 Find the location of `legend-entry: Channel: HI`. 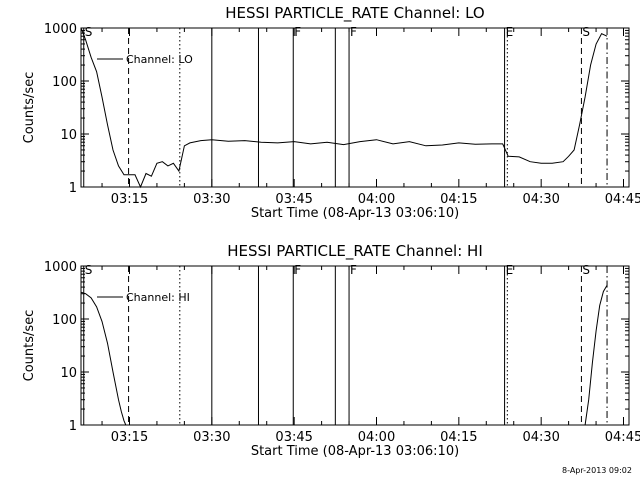

legend-entry: Channel: HI is located at coordinates (158, 297).